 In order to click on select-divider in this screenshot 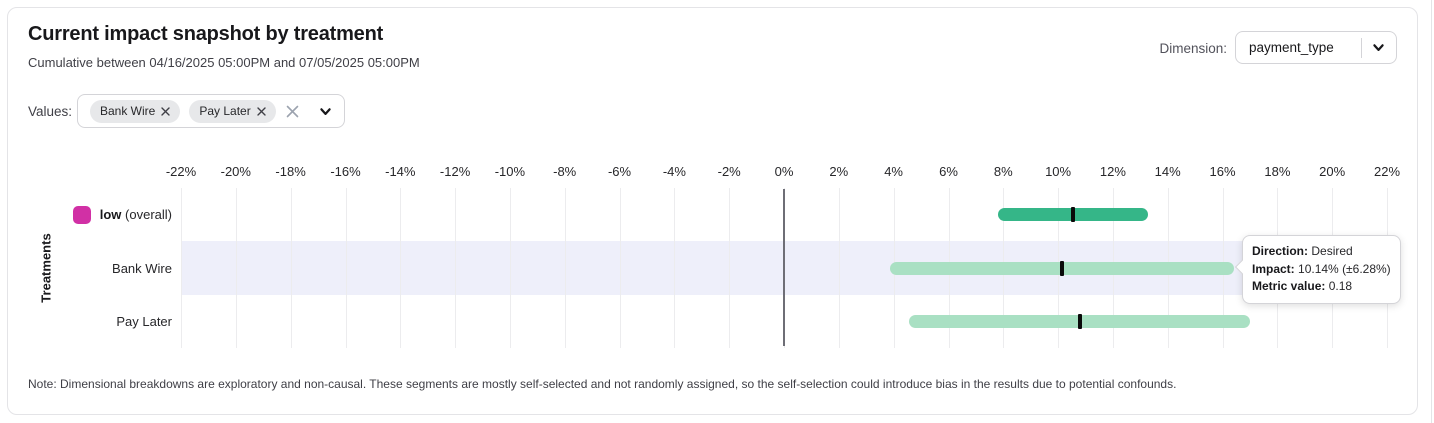, I will do `click(1361, 47)`.